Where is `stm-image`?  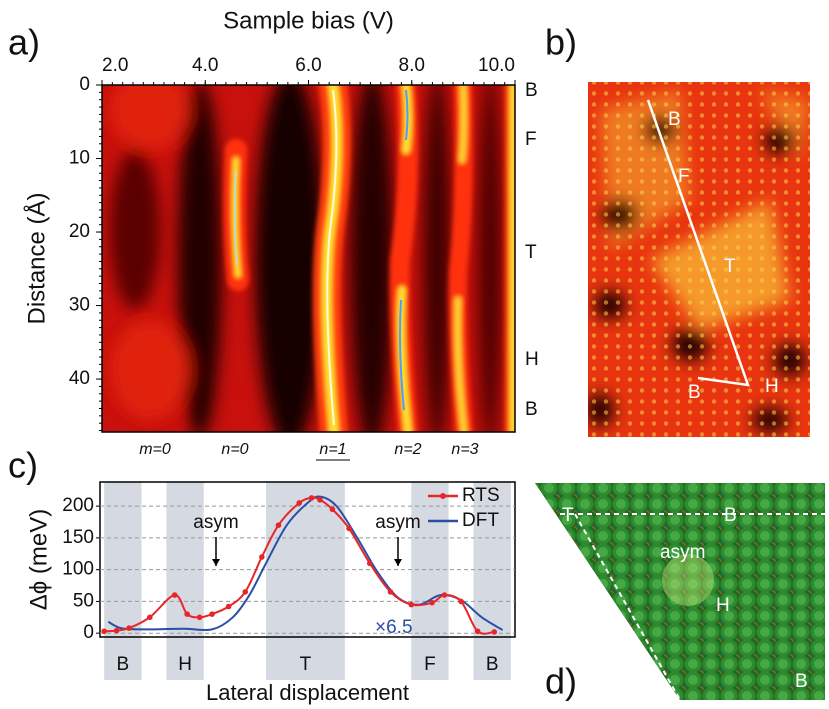
stm-image is located at coordinates (699, 259).